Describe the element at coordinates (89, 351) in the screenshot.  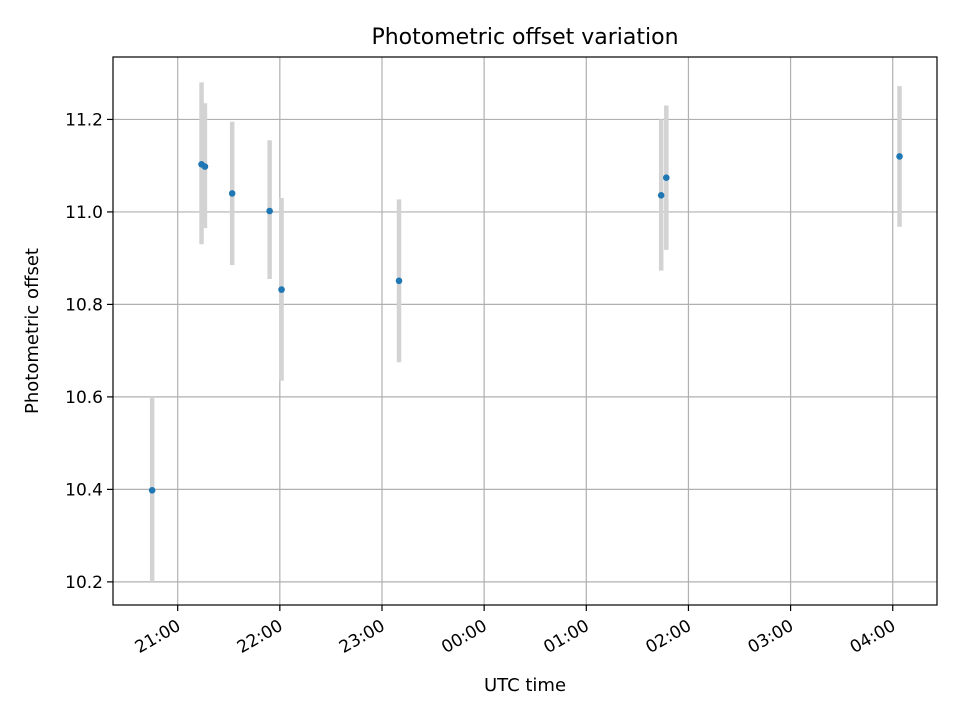
I see `y-axis: 10.2 10.4 10.6 10.8 11.0 11.2` at that location.